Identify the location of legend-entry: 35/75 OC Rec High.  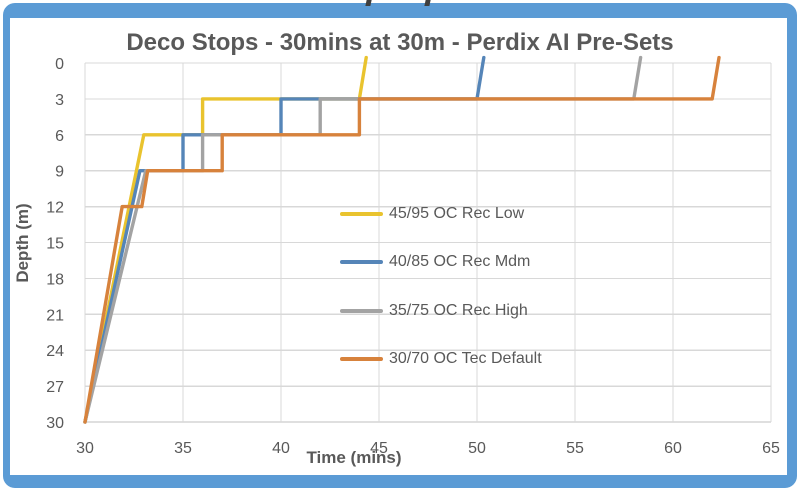
(434, 311).